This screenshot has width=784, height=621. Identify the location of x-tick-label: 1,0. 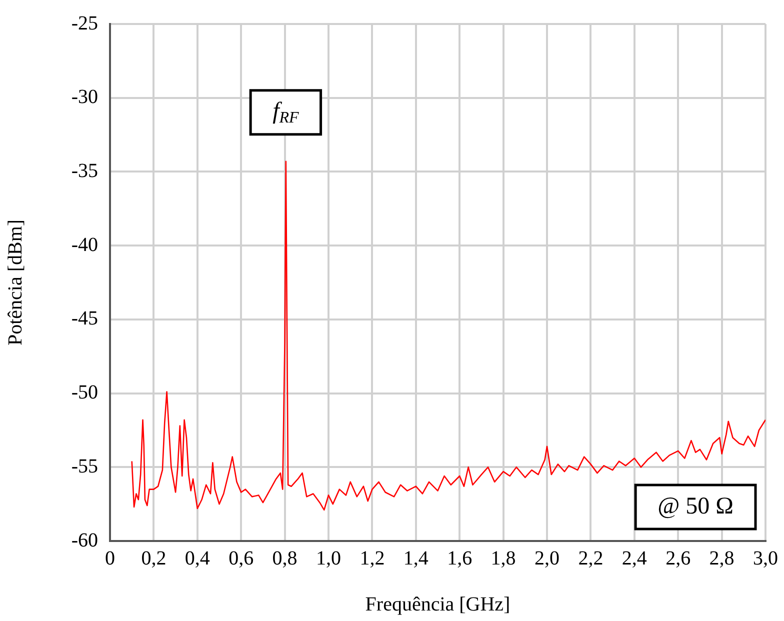
(328, 558).